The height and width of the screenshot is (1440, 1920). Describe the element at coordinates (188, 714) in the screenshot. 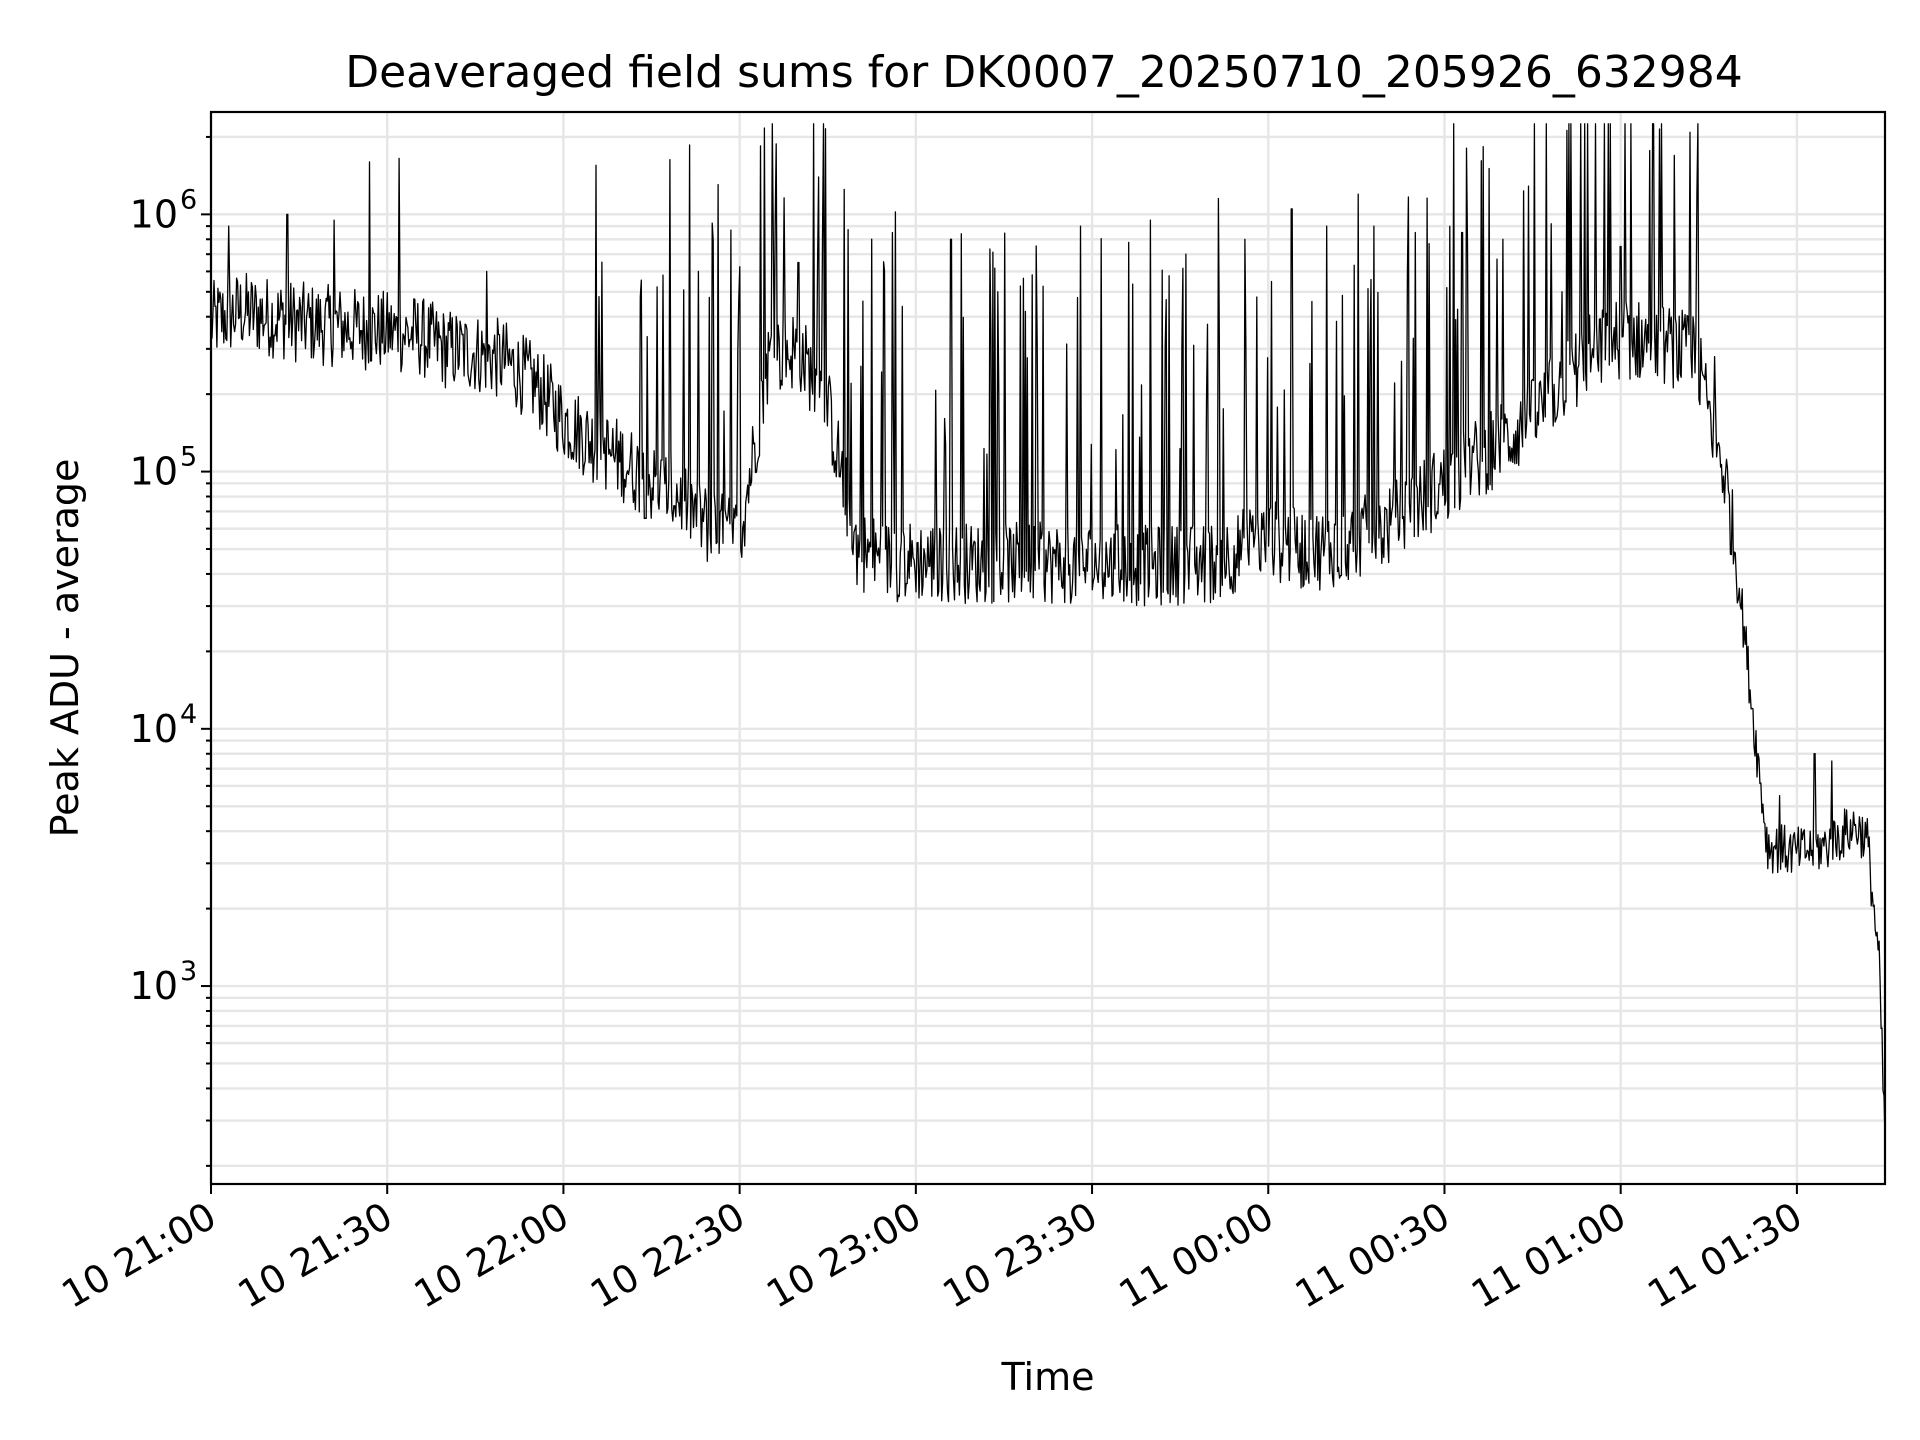

I see `y-tick-exponent: 4` at that location.